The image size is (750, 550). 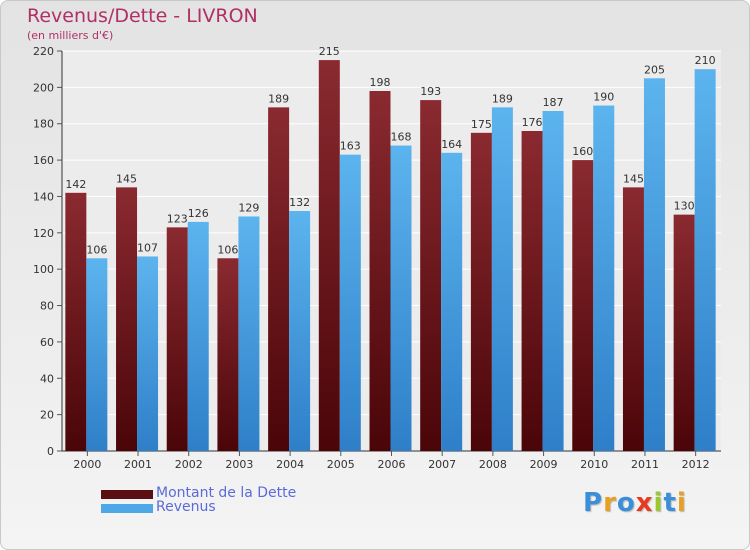 I want to click on legend-label-revenus: Revenus, so click(x=186, y=507).